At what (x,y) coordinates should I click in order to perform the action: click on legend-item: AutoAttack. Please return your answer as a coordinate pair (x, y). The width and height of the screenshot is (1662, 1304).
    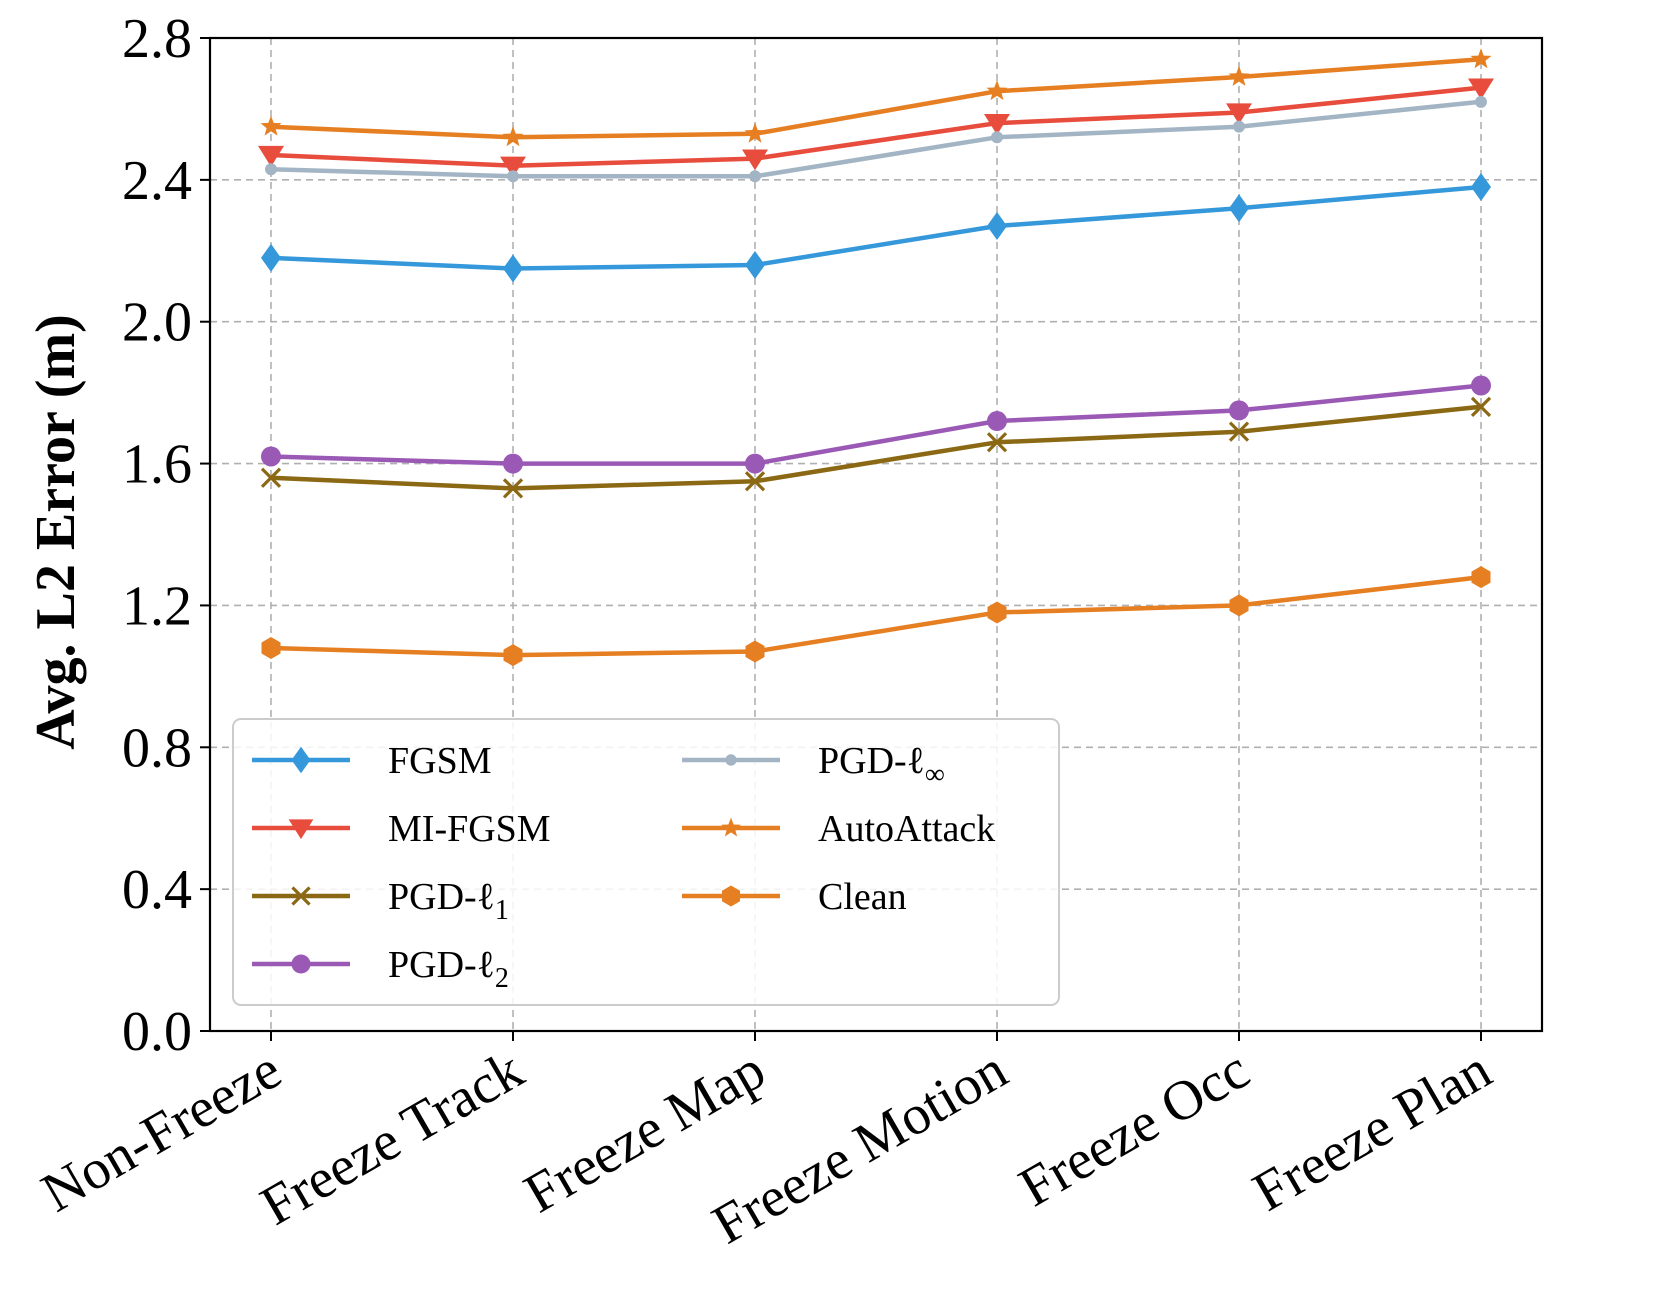
    Looking at the image, I should click on (838, 829).